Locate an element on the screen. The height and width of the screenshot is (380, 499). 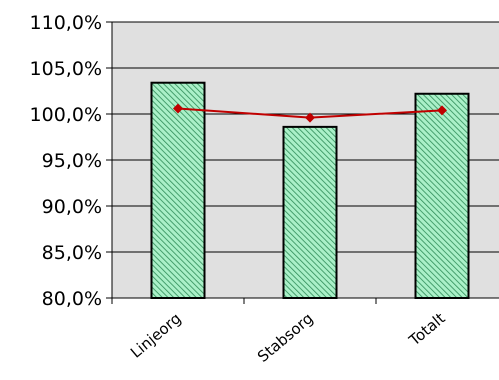
bar-totalt is located at coordinates (442, 196).